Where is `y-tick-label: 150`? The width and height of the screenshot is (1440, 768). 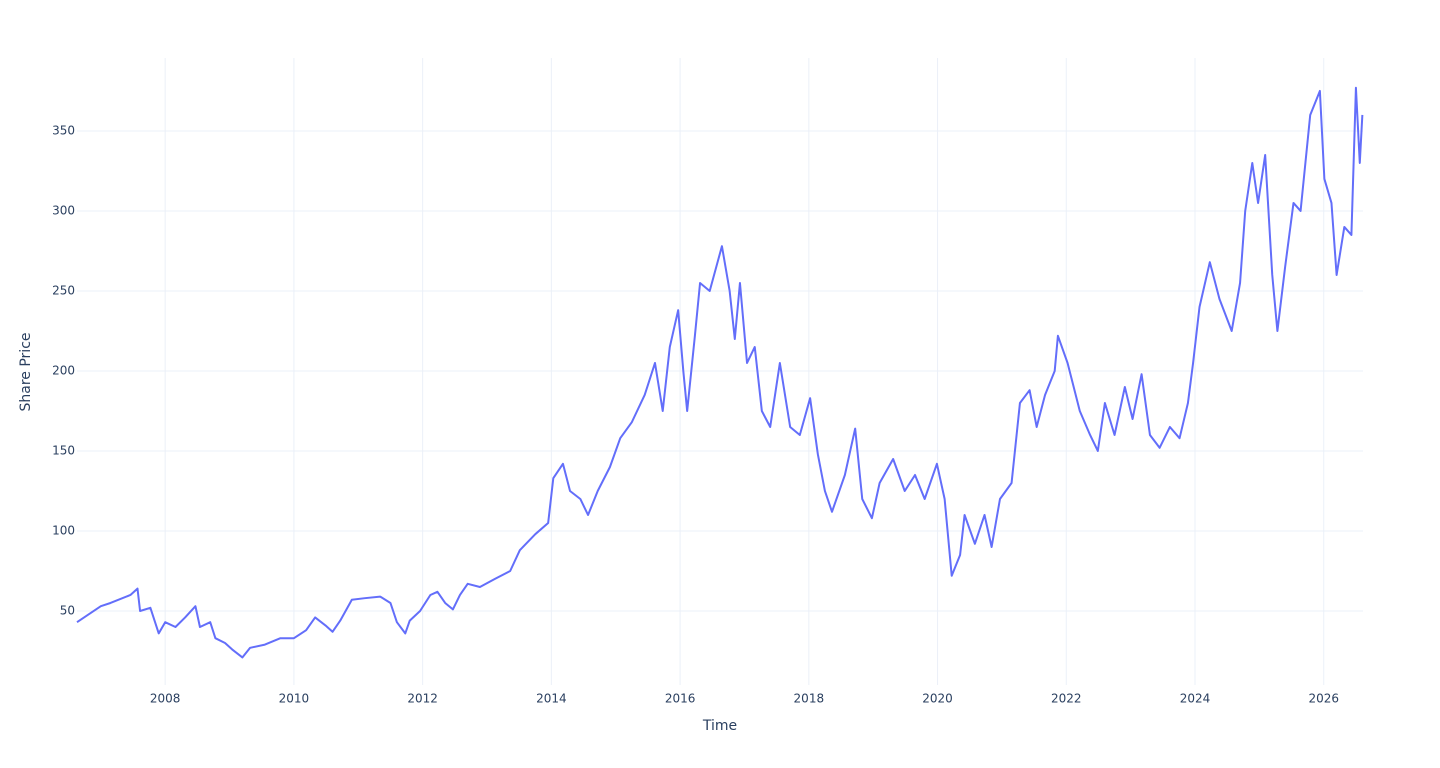
y-tick-label: 150 is located at coordinates (63, 450).